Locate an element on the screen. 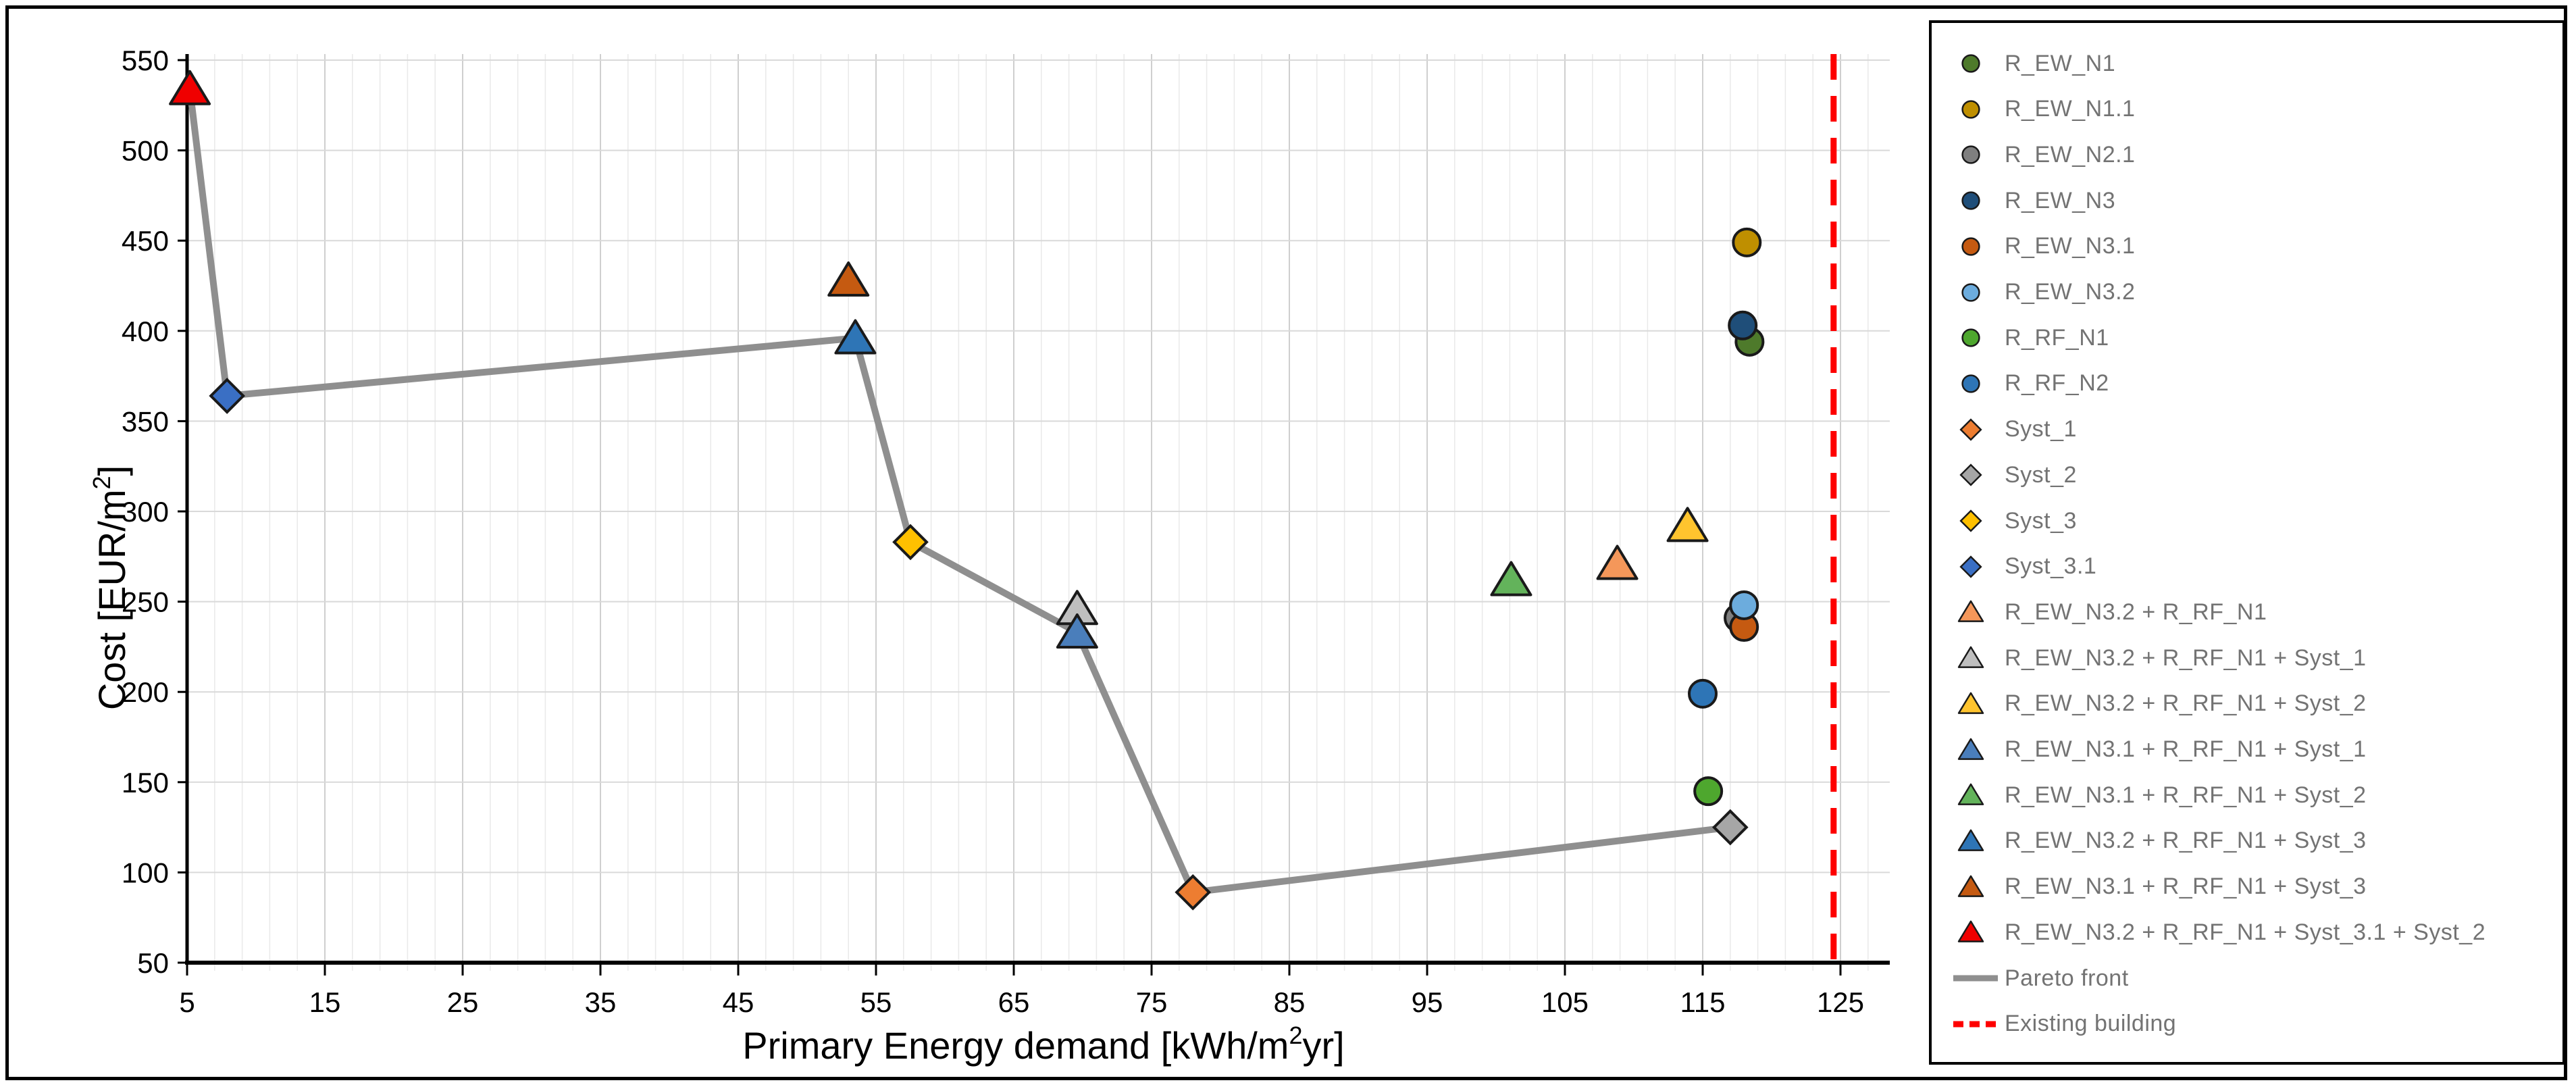 The width and height of the screenshot is (2576, 1089). y-tick-label: 300 is located at coordinates (145, 512).